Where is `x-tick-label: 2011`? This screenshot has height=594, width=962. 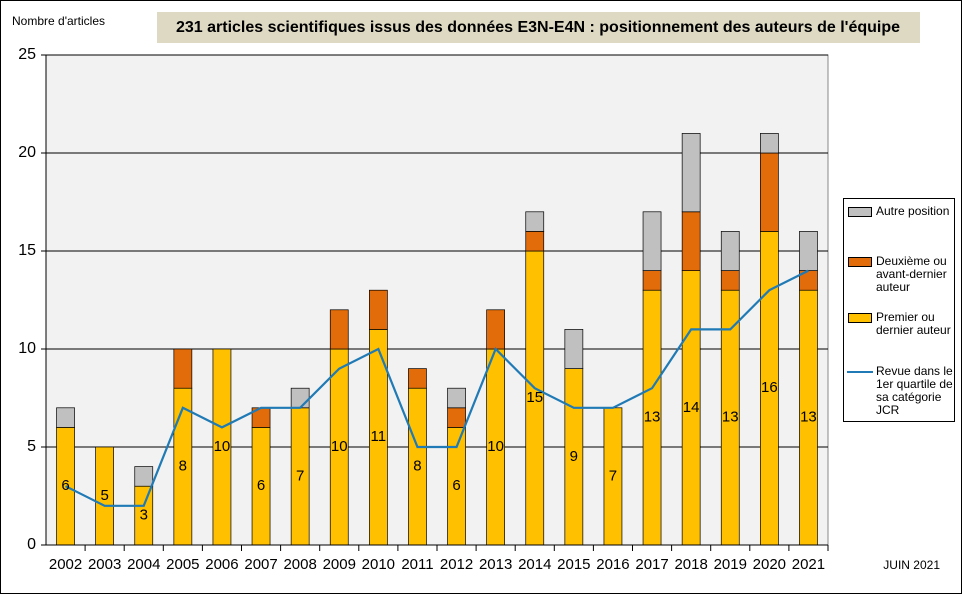
x-tick-label: 2011 is located at coordinates (417, 564).